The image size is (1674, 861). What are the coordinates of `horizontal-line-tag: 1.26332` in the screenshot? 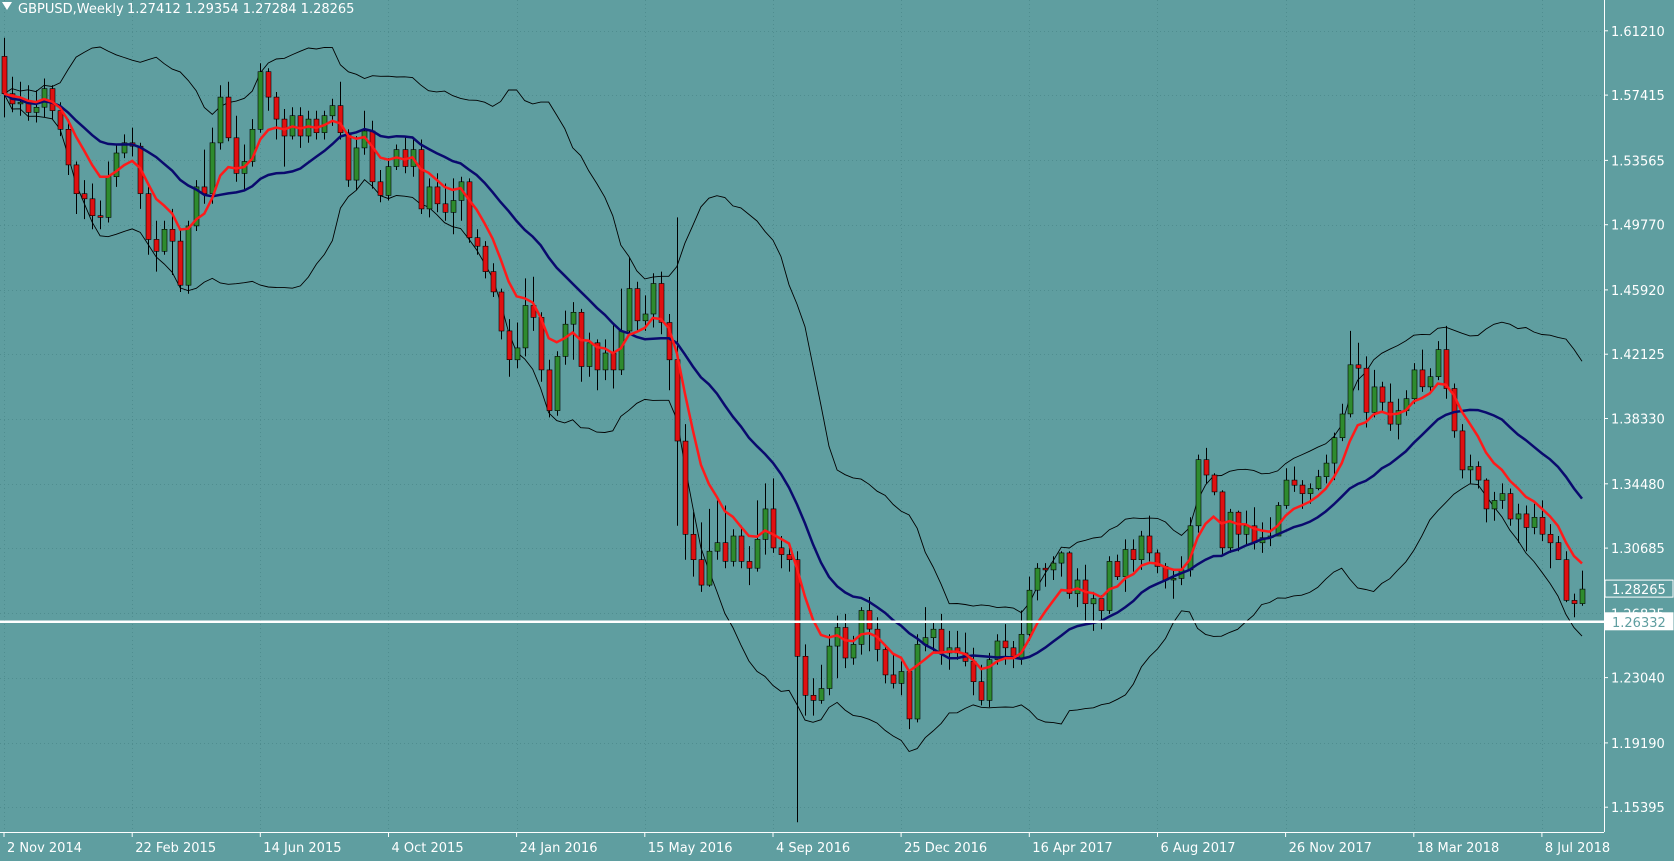 It's located at (1639, 623).